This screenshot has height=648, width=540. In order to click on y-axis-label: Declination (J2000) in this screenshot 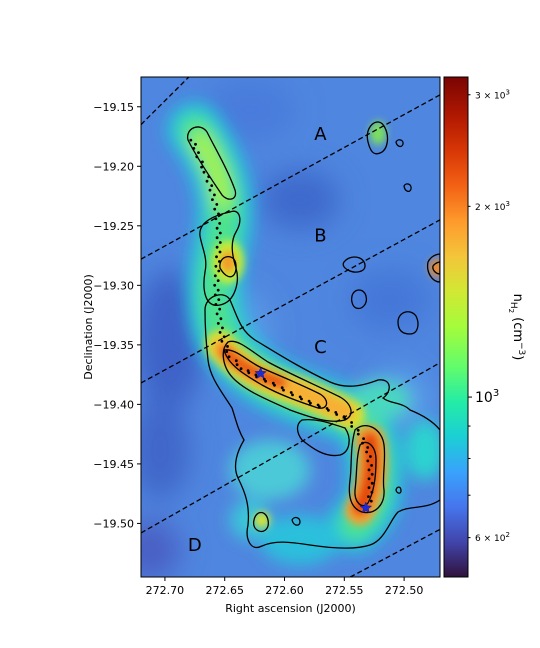, I will do `click(88, 327)`.